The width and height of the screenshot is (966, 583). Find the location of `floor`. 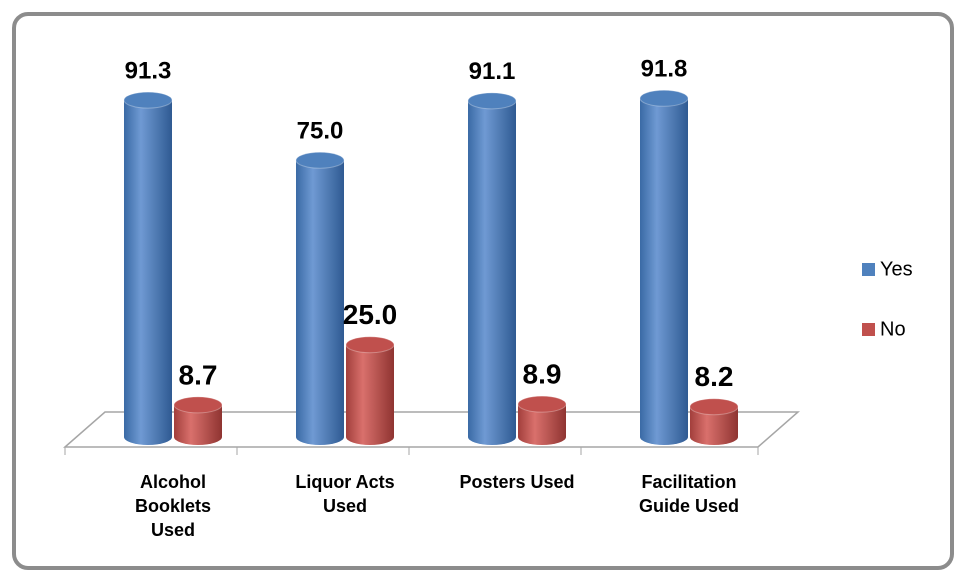

floor is located at coordinates (431, 429).